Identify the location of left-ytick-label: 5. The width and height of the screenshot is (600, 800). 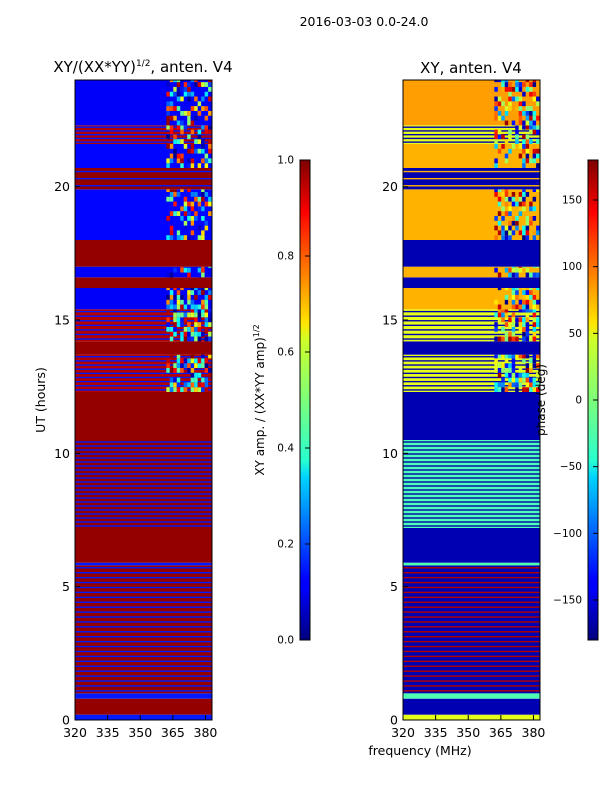
(66, 586).